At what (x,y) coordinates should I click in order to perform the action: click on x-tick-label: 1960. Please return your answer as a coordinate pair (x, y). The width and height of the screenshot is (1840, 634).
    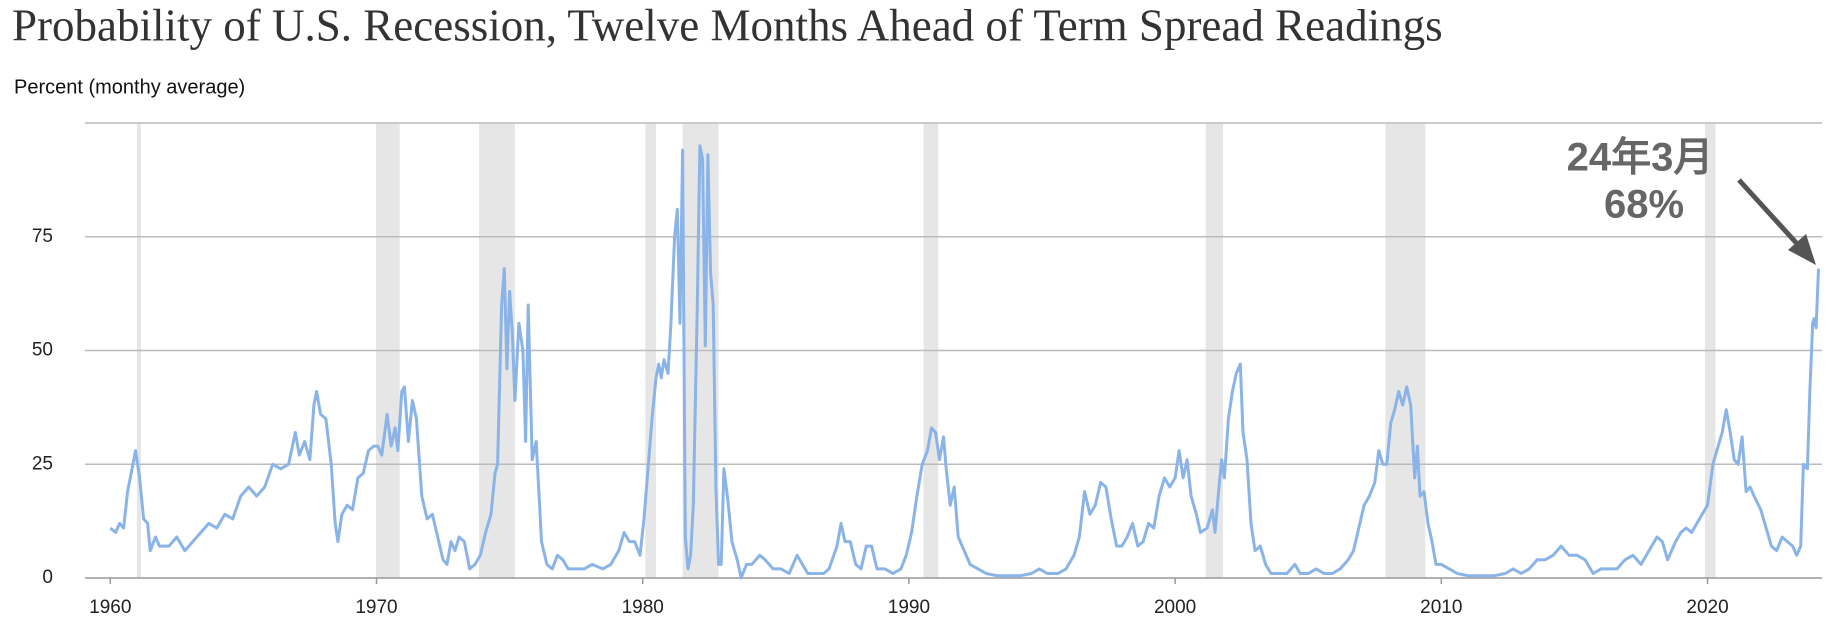
    Looking at the image, I should click on (110, 607).